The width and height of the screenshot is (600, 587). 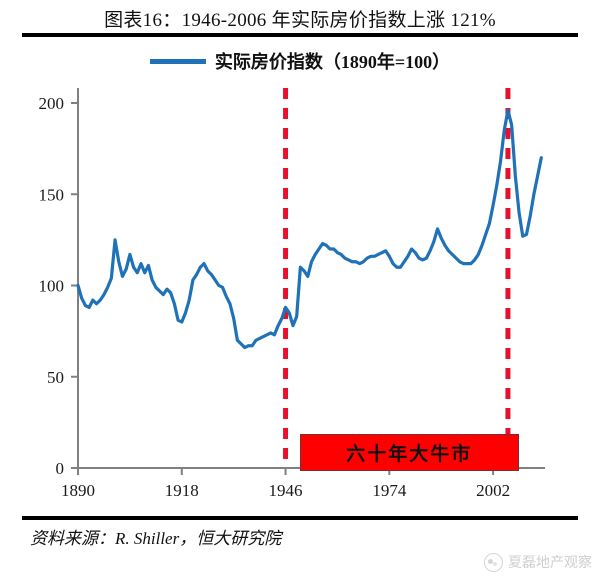 I want to click on y-tick-label: 0, so click(x=60, y=468).